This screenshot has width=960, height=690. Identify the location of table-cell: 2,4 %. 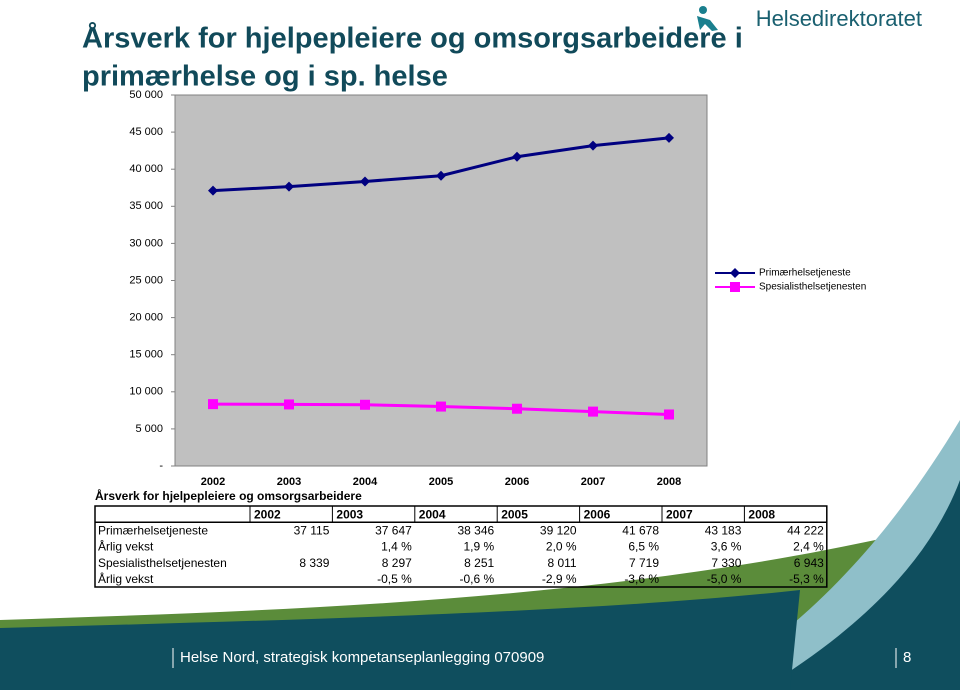
(808, 547).